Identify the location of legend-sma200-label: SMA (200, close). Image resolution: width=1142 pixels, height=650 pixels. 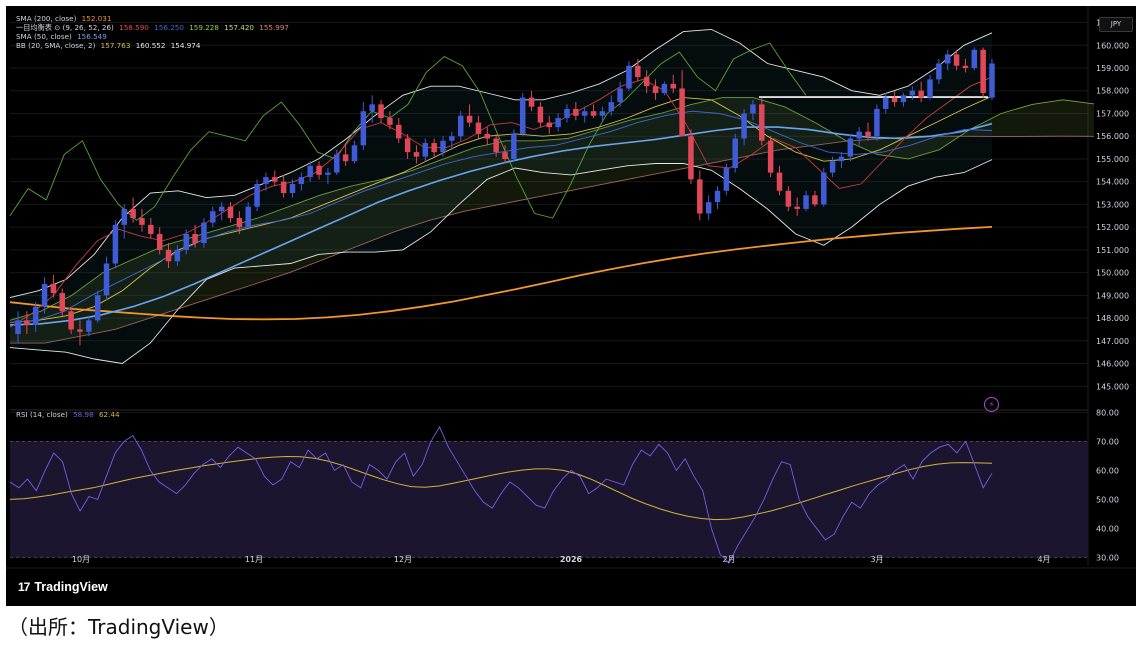
(46, 18).